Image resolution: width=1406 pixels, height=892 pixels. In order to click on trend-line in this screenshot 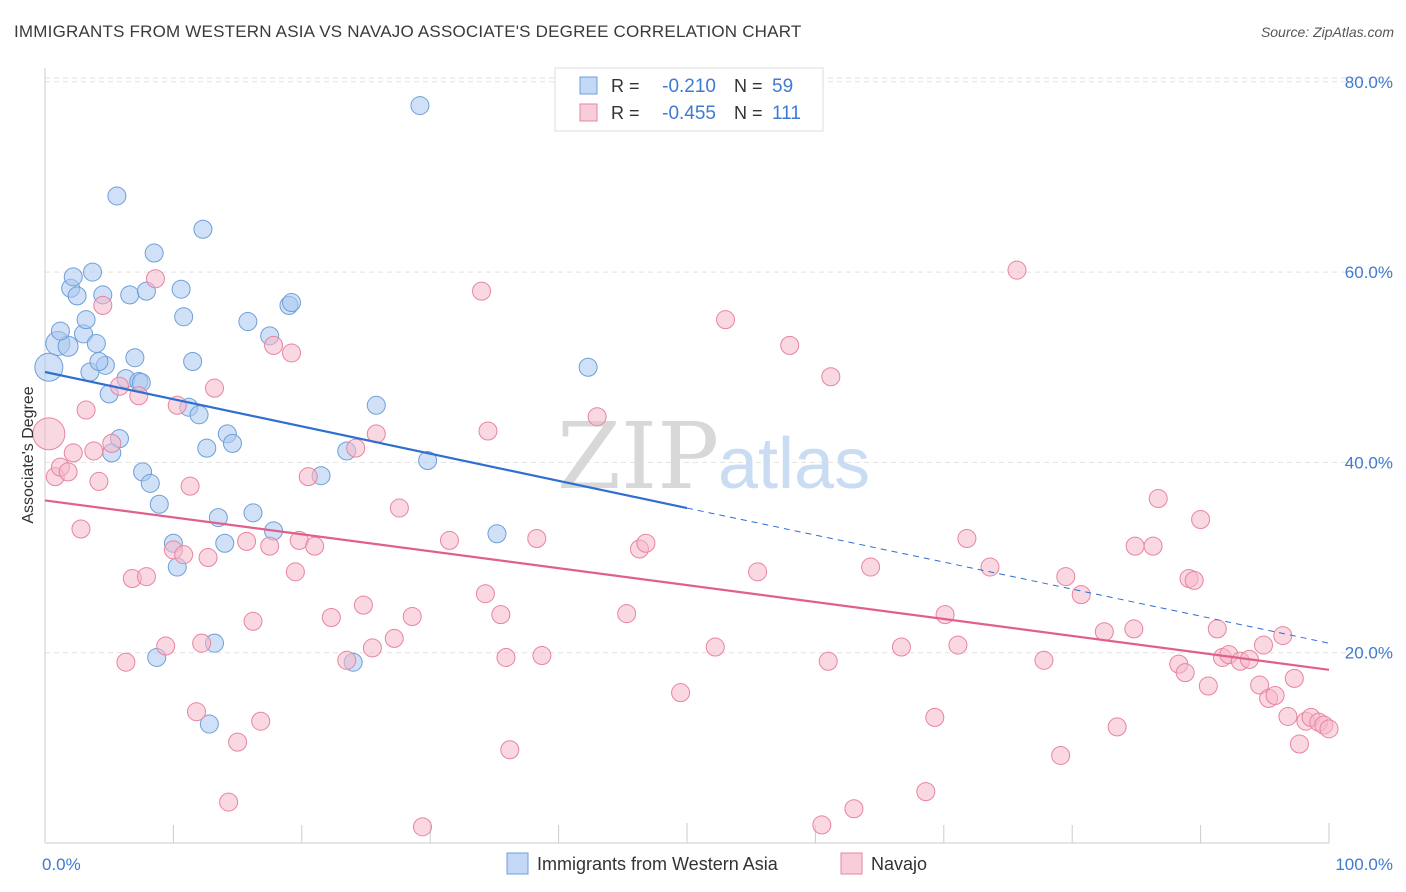, I will do `click(366, 440)`.